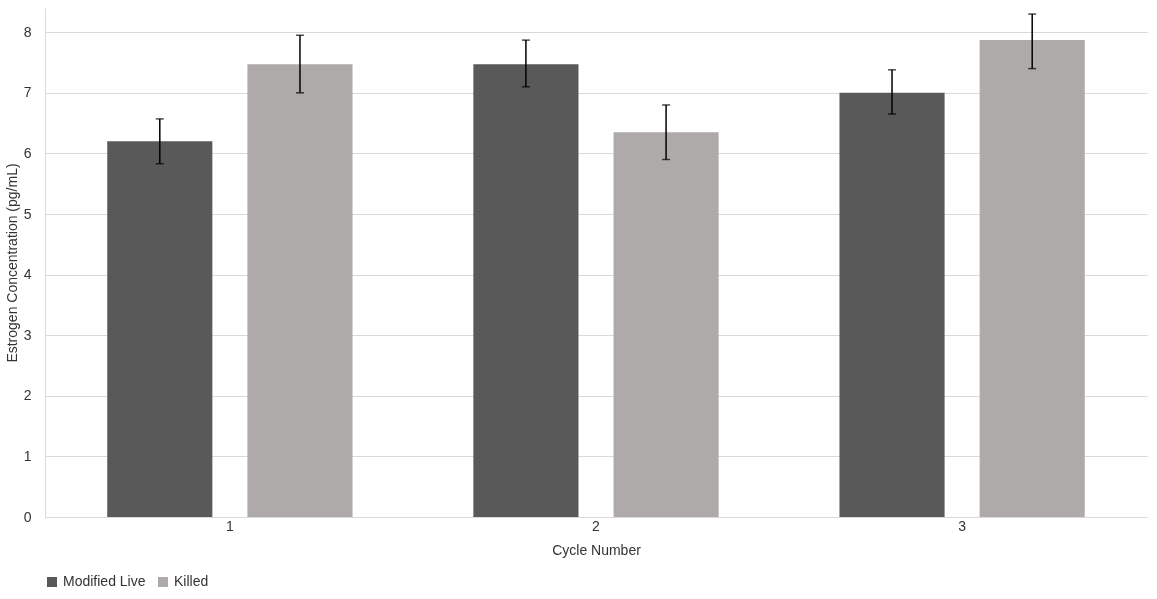 This screenshot has height=599, width=1157. What do you see at coordinates (229, 525) in the screenshot?
I see `x-tick-label: 1` at bounding box center [229, 525].